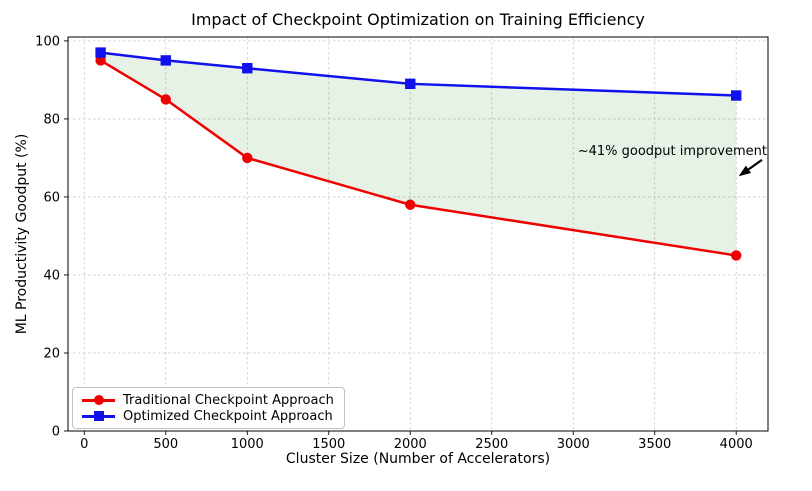 Image resolution: width=812 pixels, height=491 pixels. Describe the element at coordinates (84, 444) in the screenshot. I see `x-tick-label: 0` at that location.